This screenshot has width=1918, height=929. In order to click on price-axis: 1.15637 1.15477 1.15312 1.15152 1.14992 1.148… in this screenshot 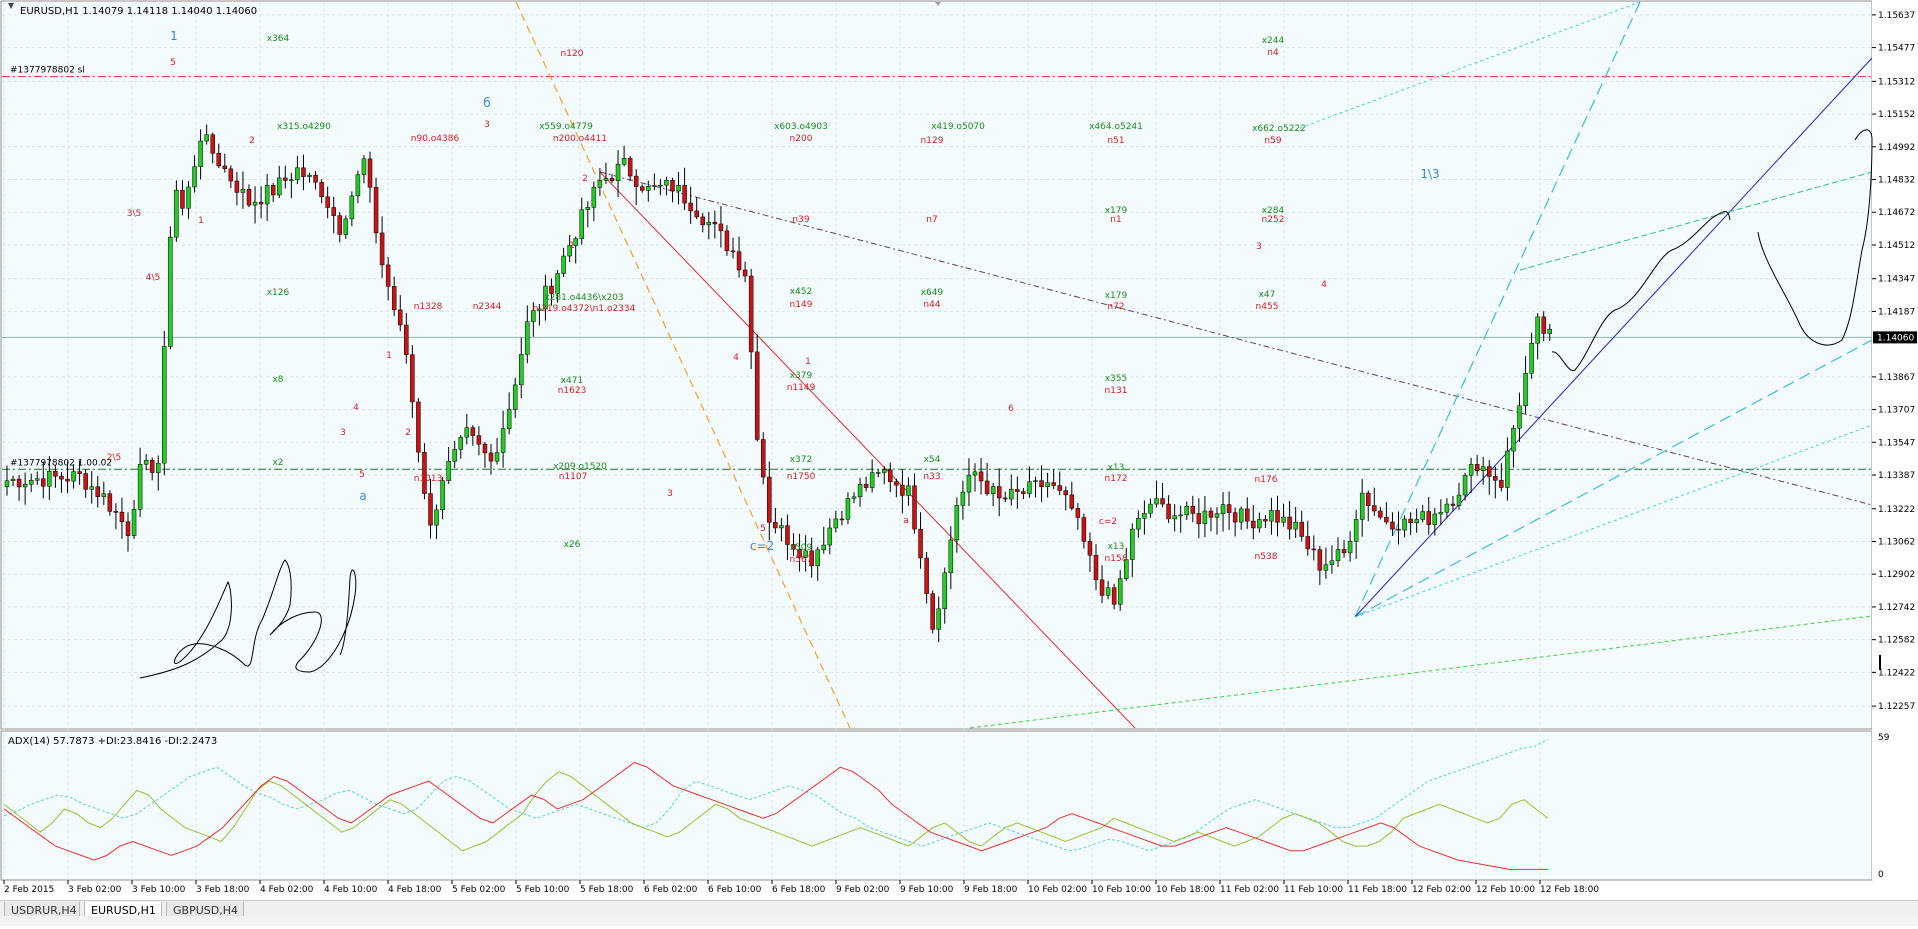, I will do `click(1894, 445)`.